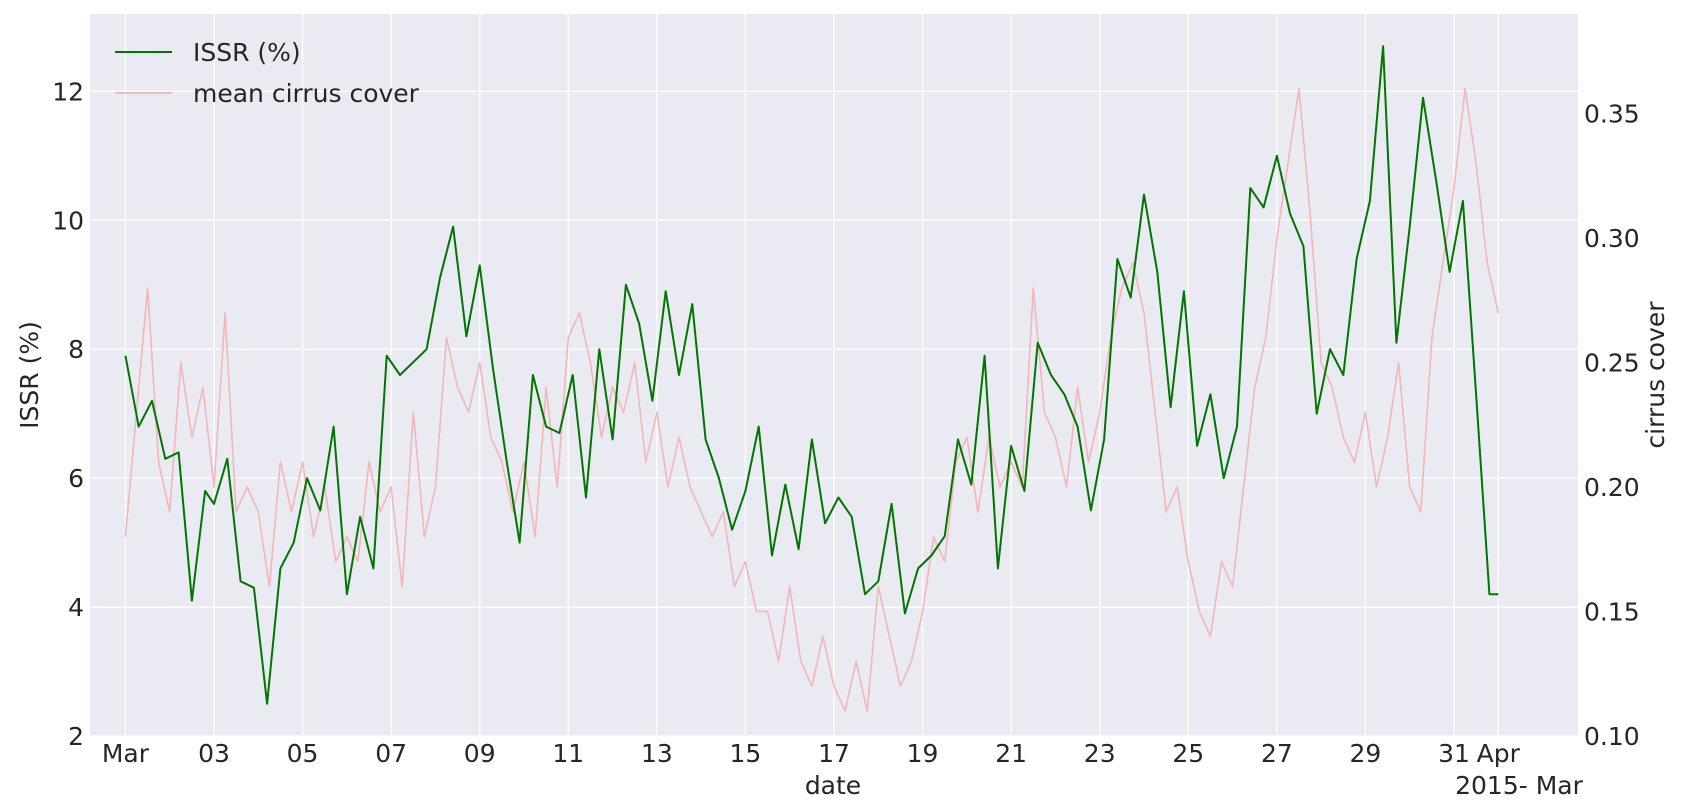 The image size is (1686, 802). Describe the element at coordinates (1100, 753) in the screenshot. I see `x-tick-label: 23` at that location.